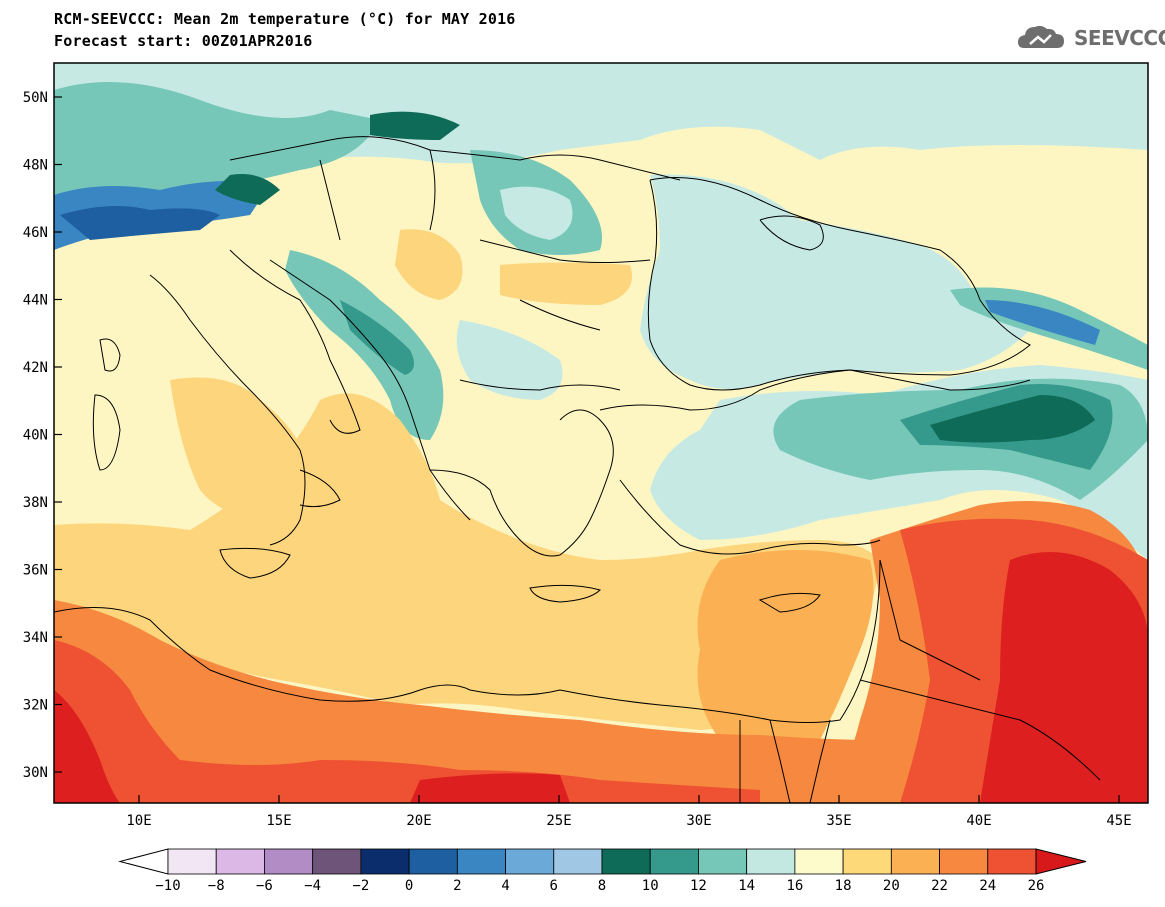 This screenshot has width=1165, height=907. I want to click on colorbar-label: 18, so click(843, 886).